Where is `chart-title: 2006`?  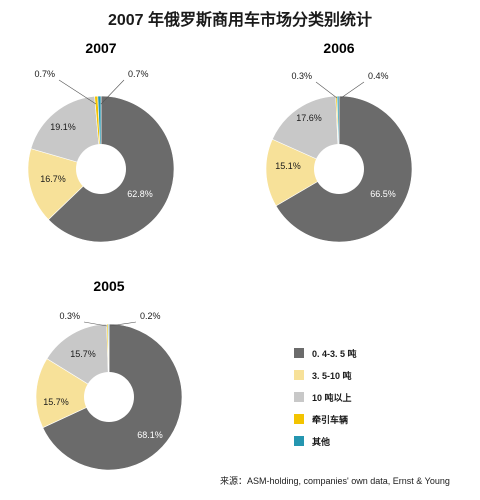
chart-title: 2006 is located at coordinates (338, 48).